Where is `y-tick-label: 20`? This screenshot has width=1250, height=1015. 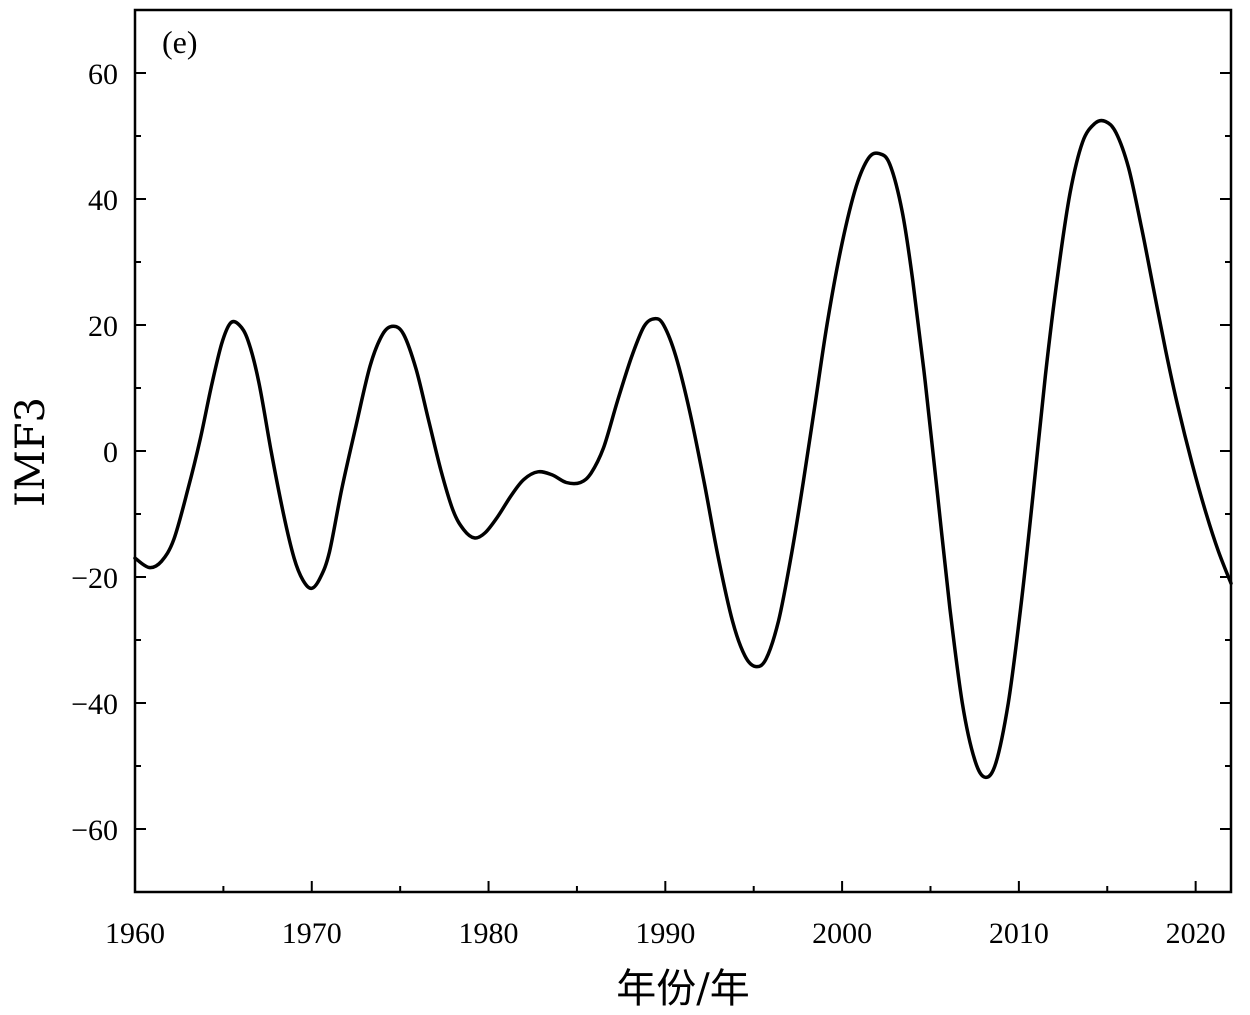
y-tick-label: 20 is located at coordinates (103, 326).